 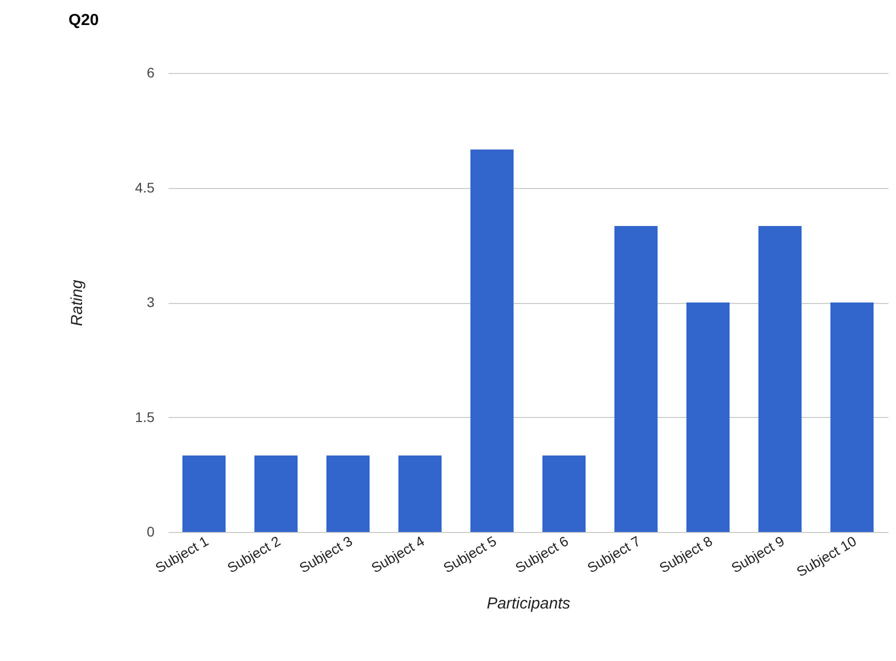 What do you see at coordinates (528, 604) in the screenshot?
I see `x-axis-title: Participants` at bounding box center [528, 604].